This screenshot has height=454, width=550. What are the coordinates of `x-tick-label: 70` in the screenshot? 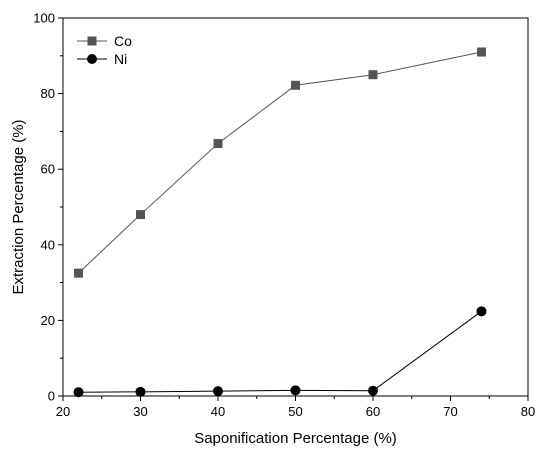 It's located at (450, 411).